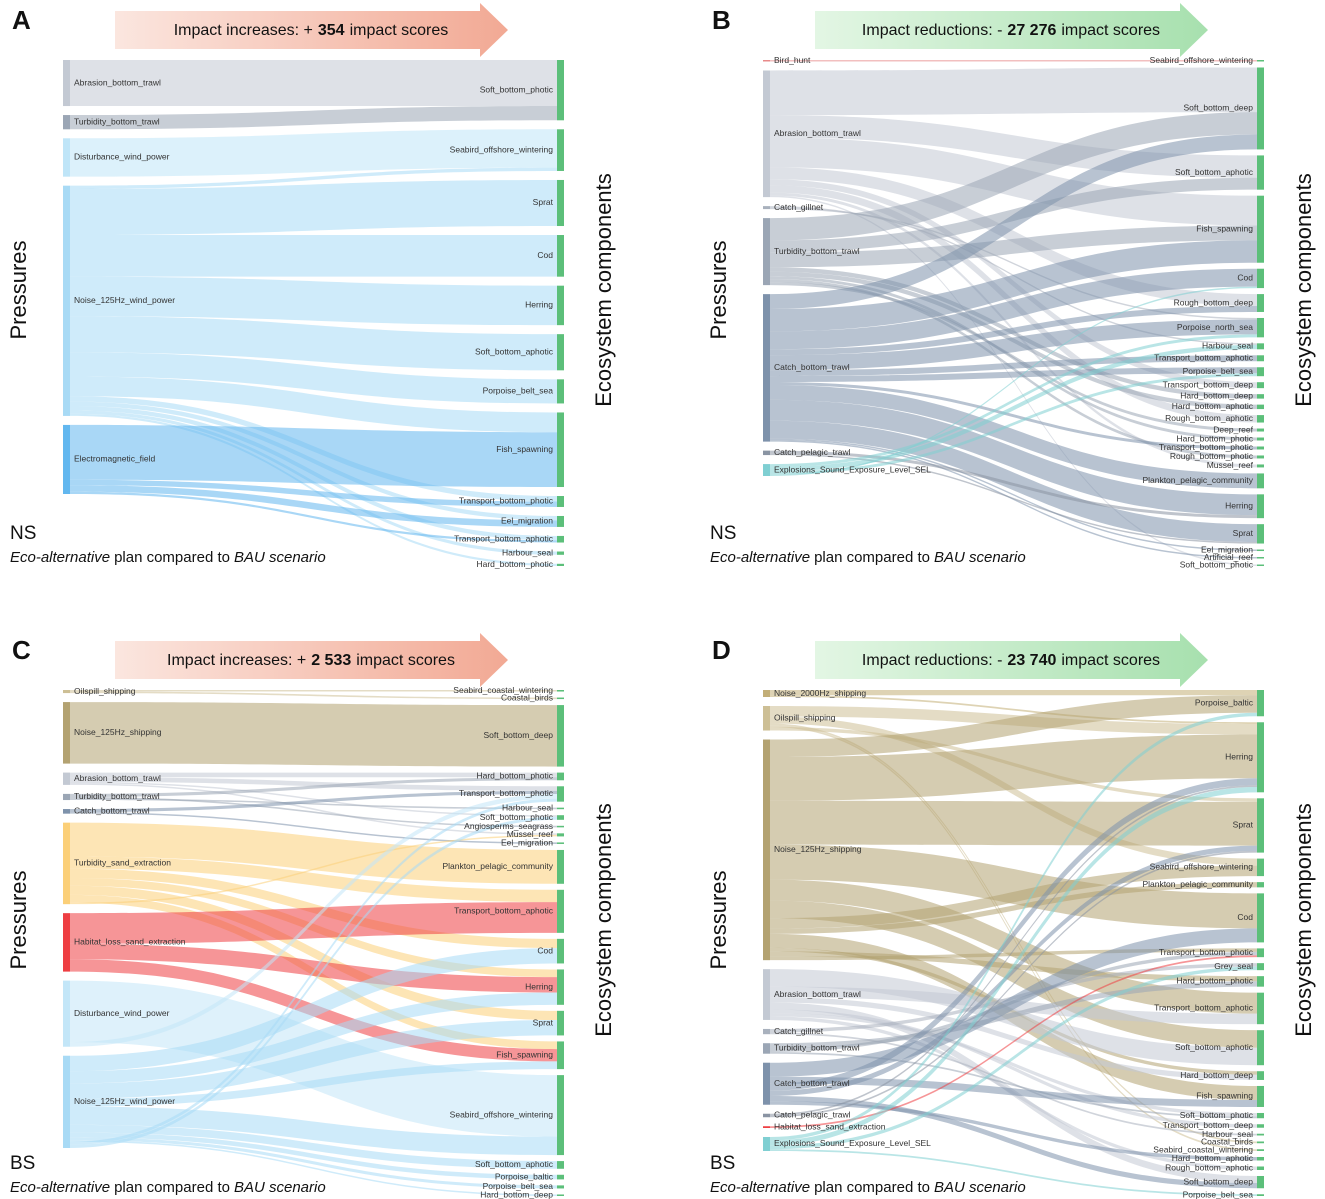  What do you see at coordinates (603, 290) in the screenshot?
I see `right-axis-label: Ecosystem components` at bounding box center [603, 290].